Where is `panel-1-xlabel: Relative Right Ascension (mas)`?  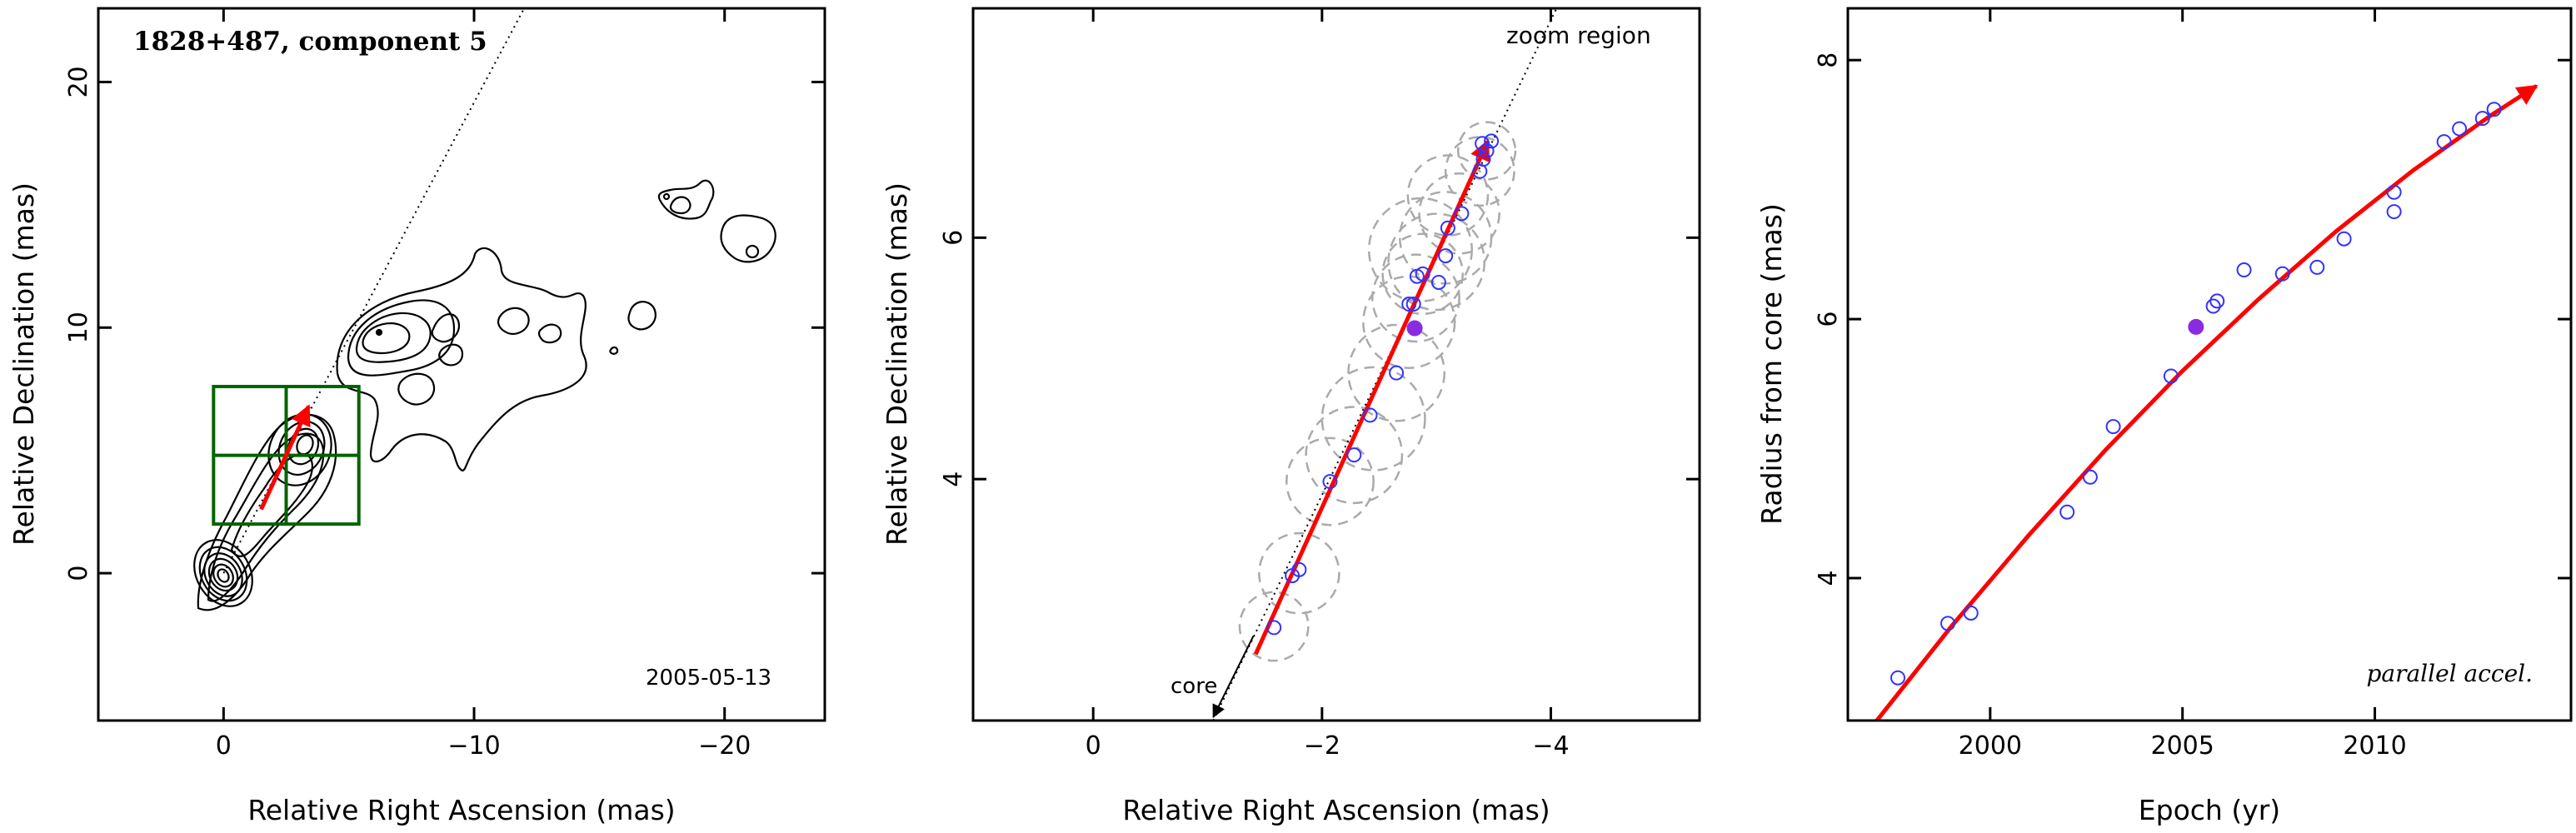 panel-1-xlabel: Relative Right Ascension (mas) is located at coordinates (461, 810).